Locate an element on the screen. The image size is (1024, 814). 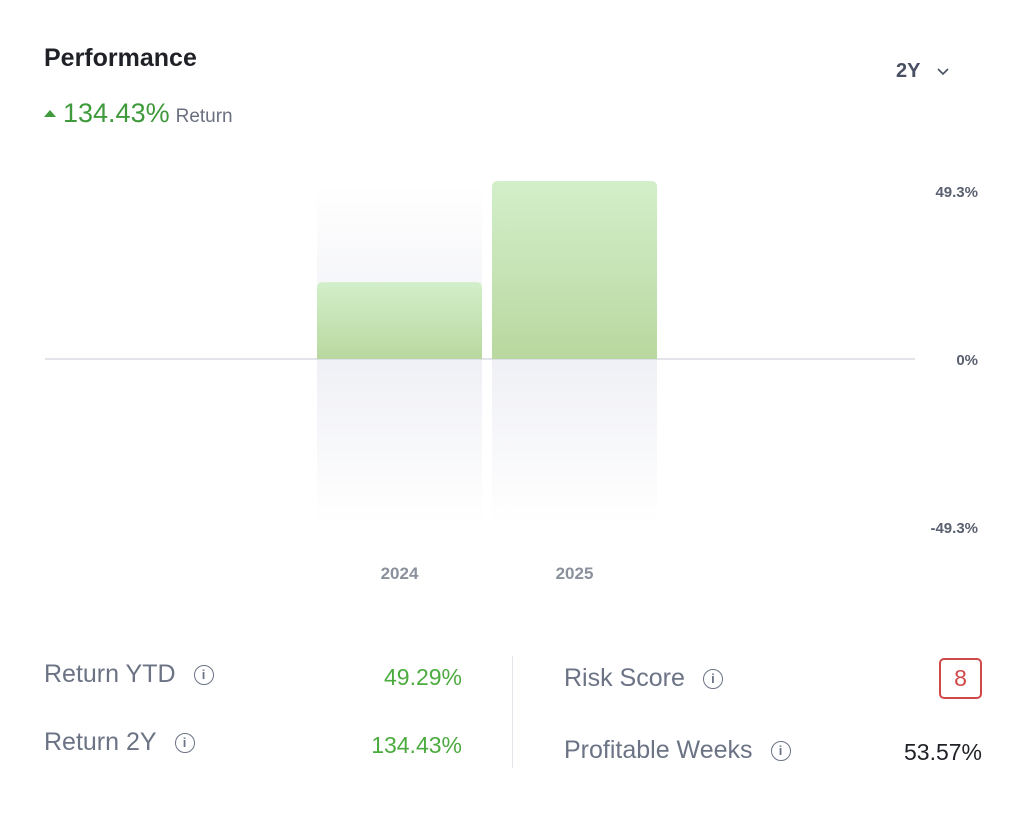
return-label: Return is located at coordinates (204, 116).